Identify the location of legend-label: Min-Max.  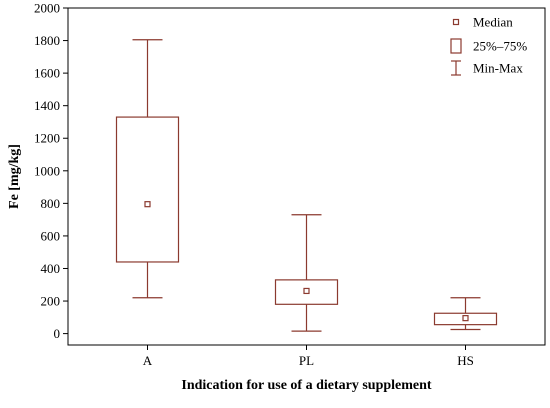
(498, 68).